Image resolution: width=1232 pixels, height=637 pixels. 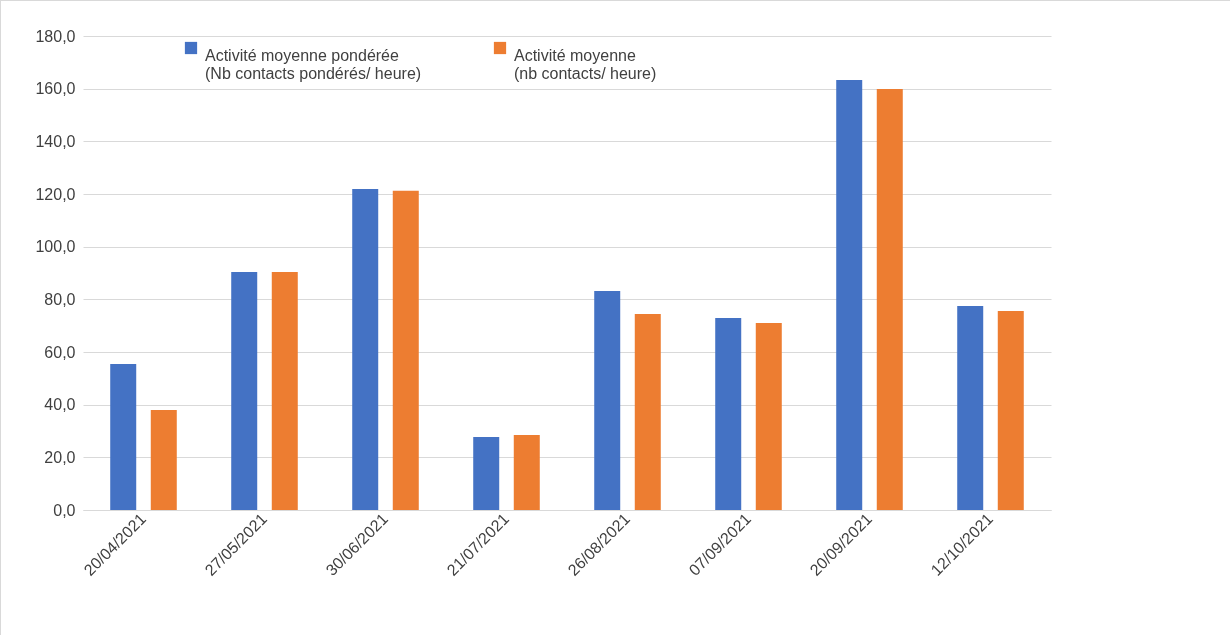 I want to click on y-tick-label: 60,0, so click(x=60, y=352).